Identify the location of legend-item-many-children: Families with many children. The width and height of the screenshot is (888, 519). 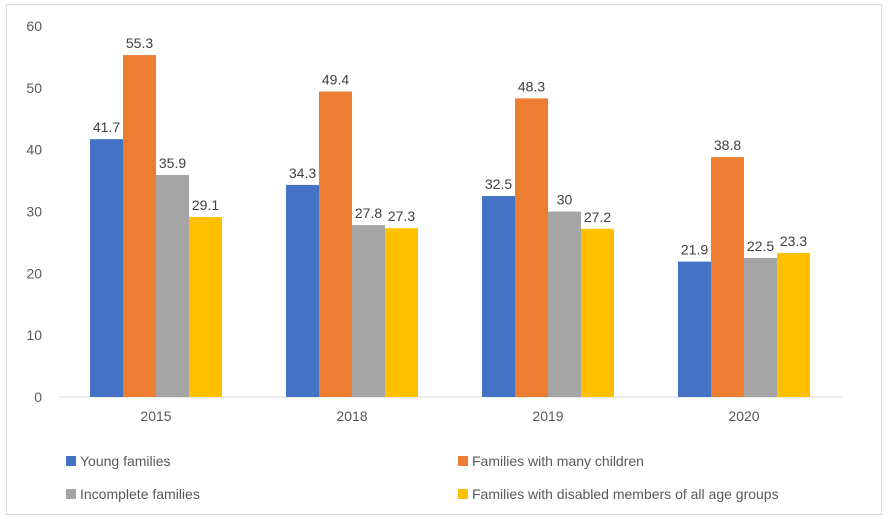
(551, 461).